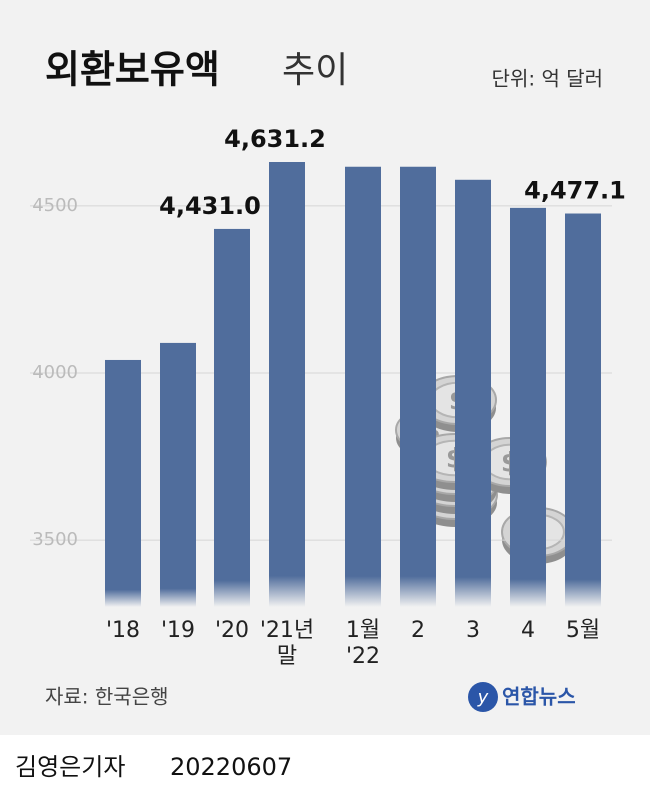  What do you see at coordinates (210, 206) in the screenshot?
I see `value-label: 4,431.0` at bounding box center [210, 206].